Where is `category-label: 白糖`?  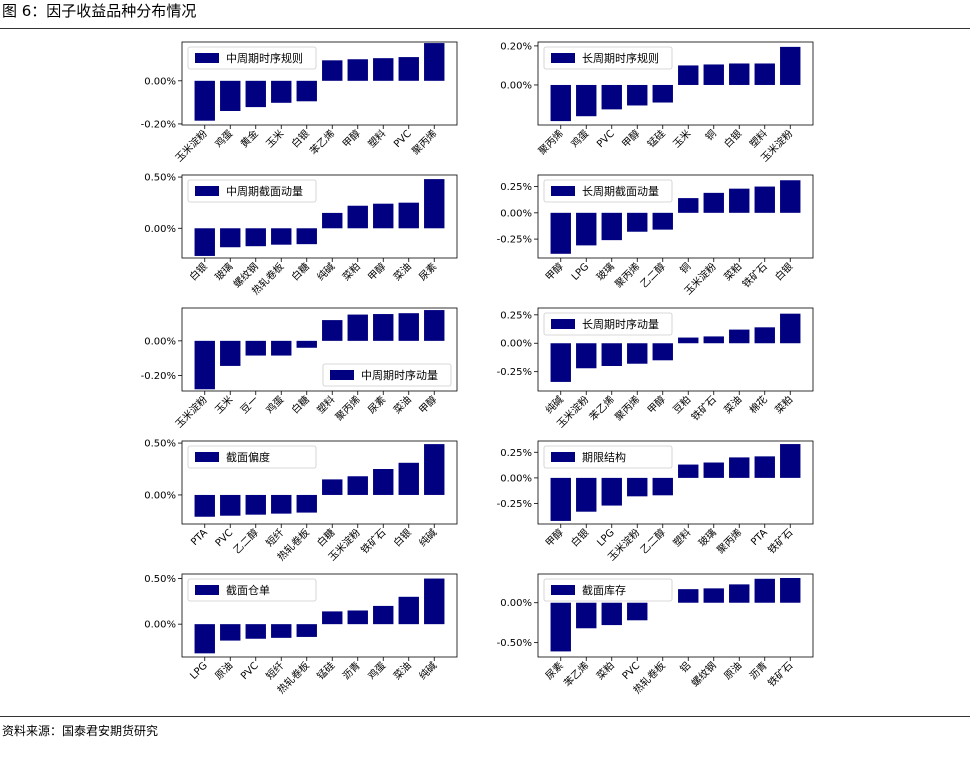
category-label: 白糖 is located at coordinates (300, 404).